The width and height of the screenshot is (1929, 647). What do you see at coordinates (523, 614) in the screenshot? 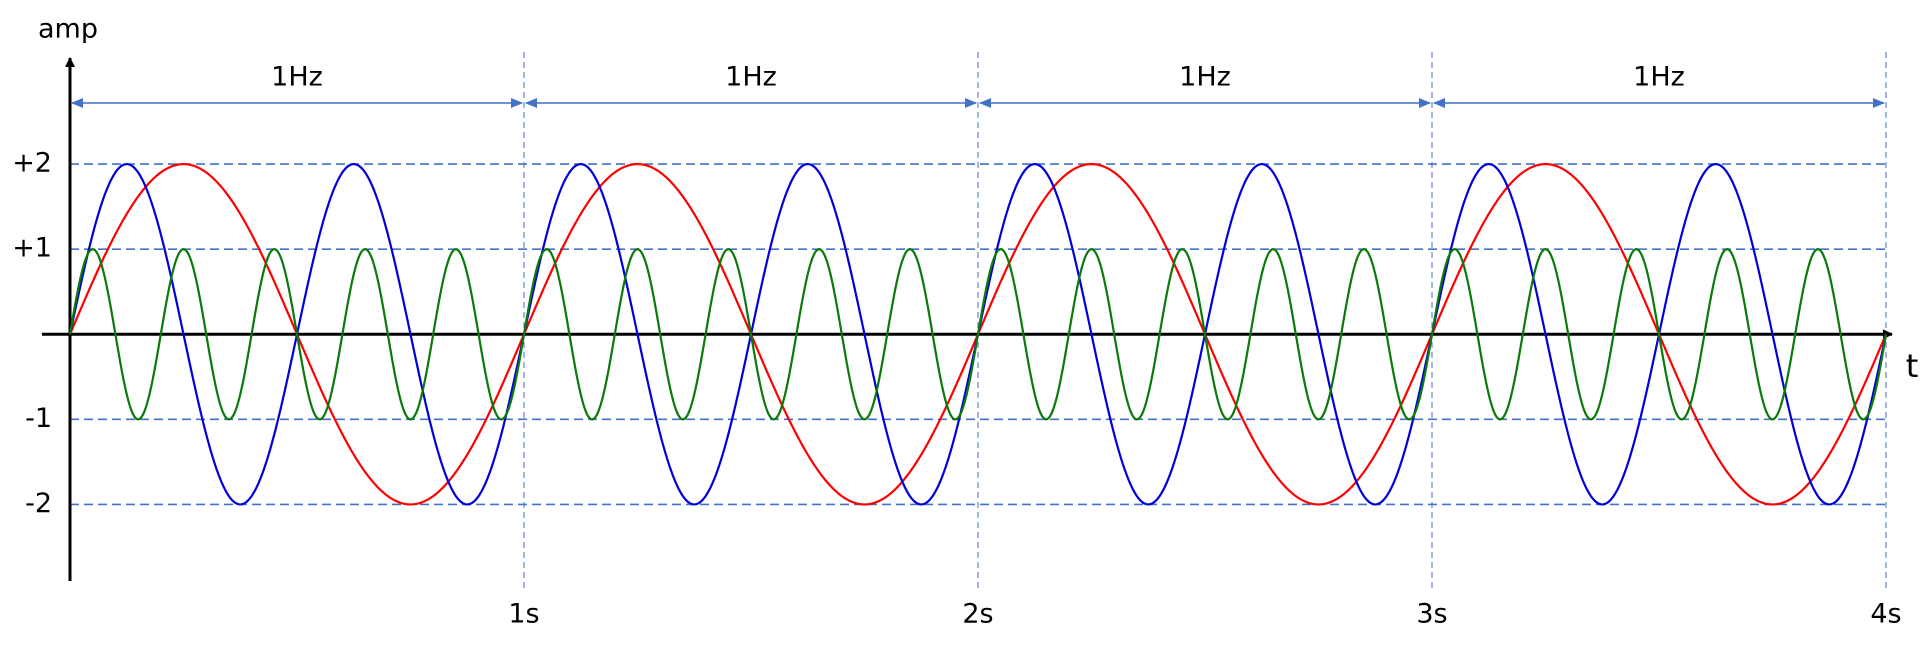
I see `x-tick-label: 1s` at bounding box center [523, 614].